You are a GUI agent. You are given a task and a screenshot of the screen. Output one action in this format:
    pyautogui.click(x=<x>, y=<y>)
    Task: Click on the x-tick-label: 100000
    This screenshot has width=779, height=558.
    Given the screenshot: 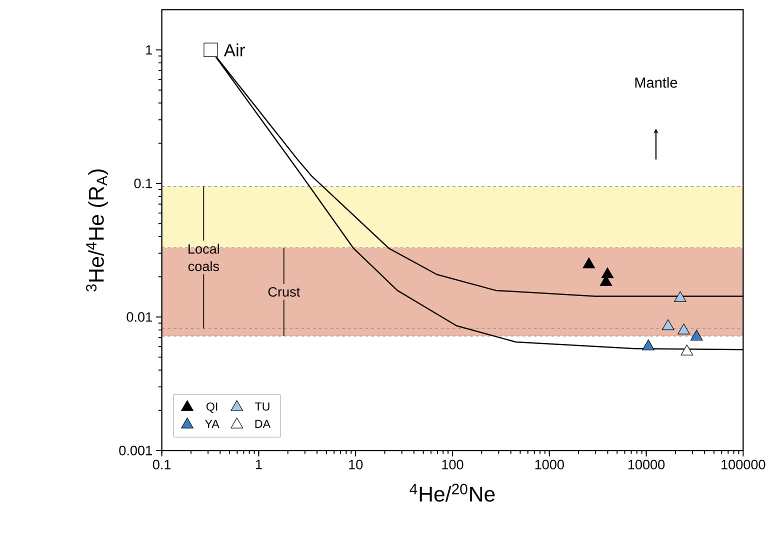 What is the action you would take?
    pyautogui.click(x=744, y=465)
    